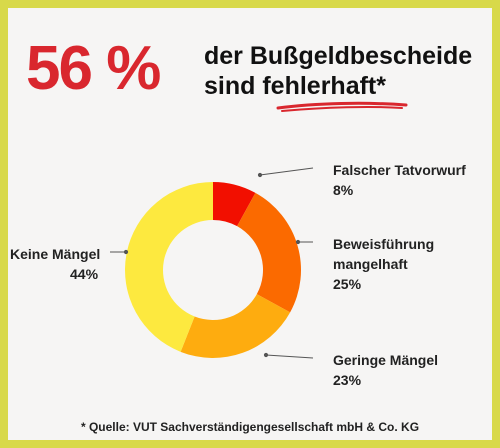  What do you see at coordinates (347, 380) in the screenshot?
I see `slice-value-label: 23%` at bounding box center [347, 380].